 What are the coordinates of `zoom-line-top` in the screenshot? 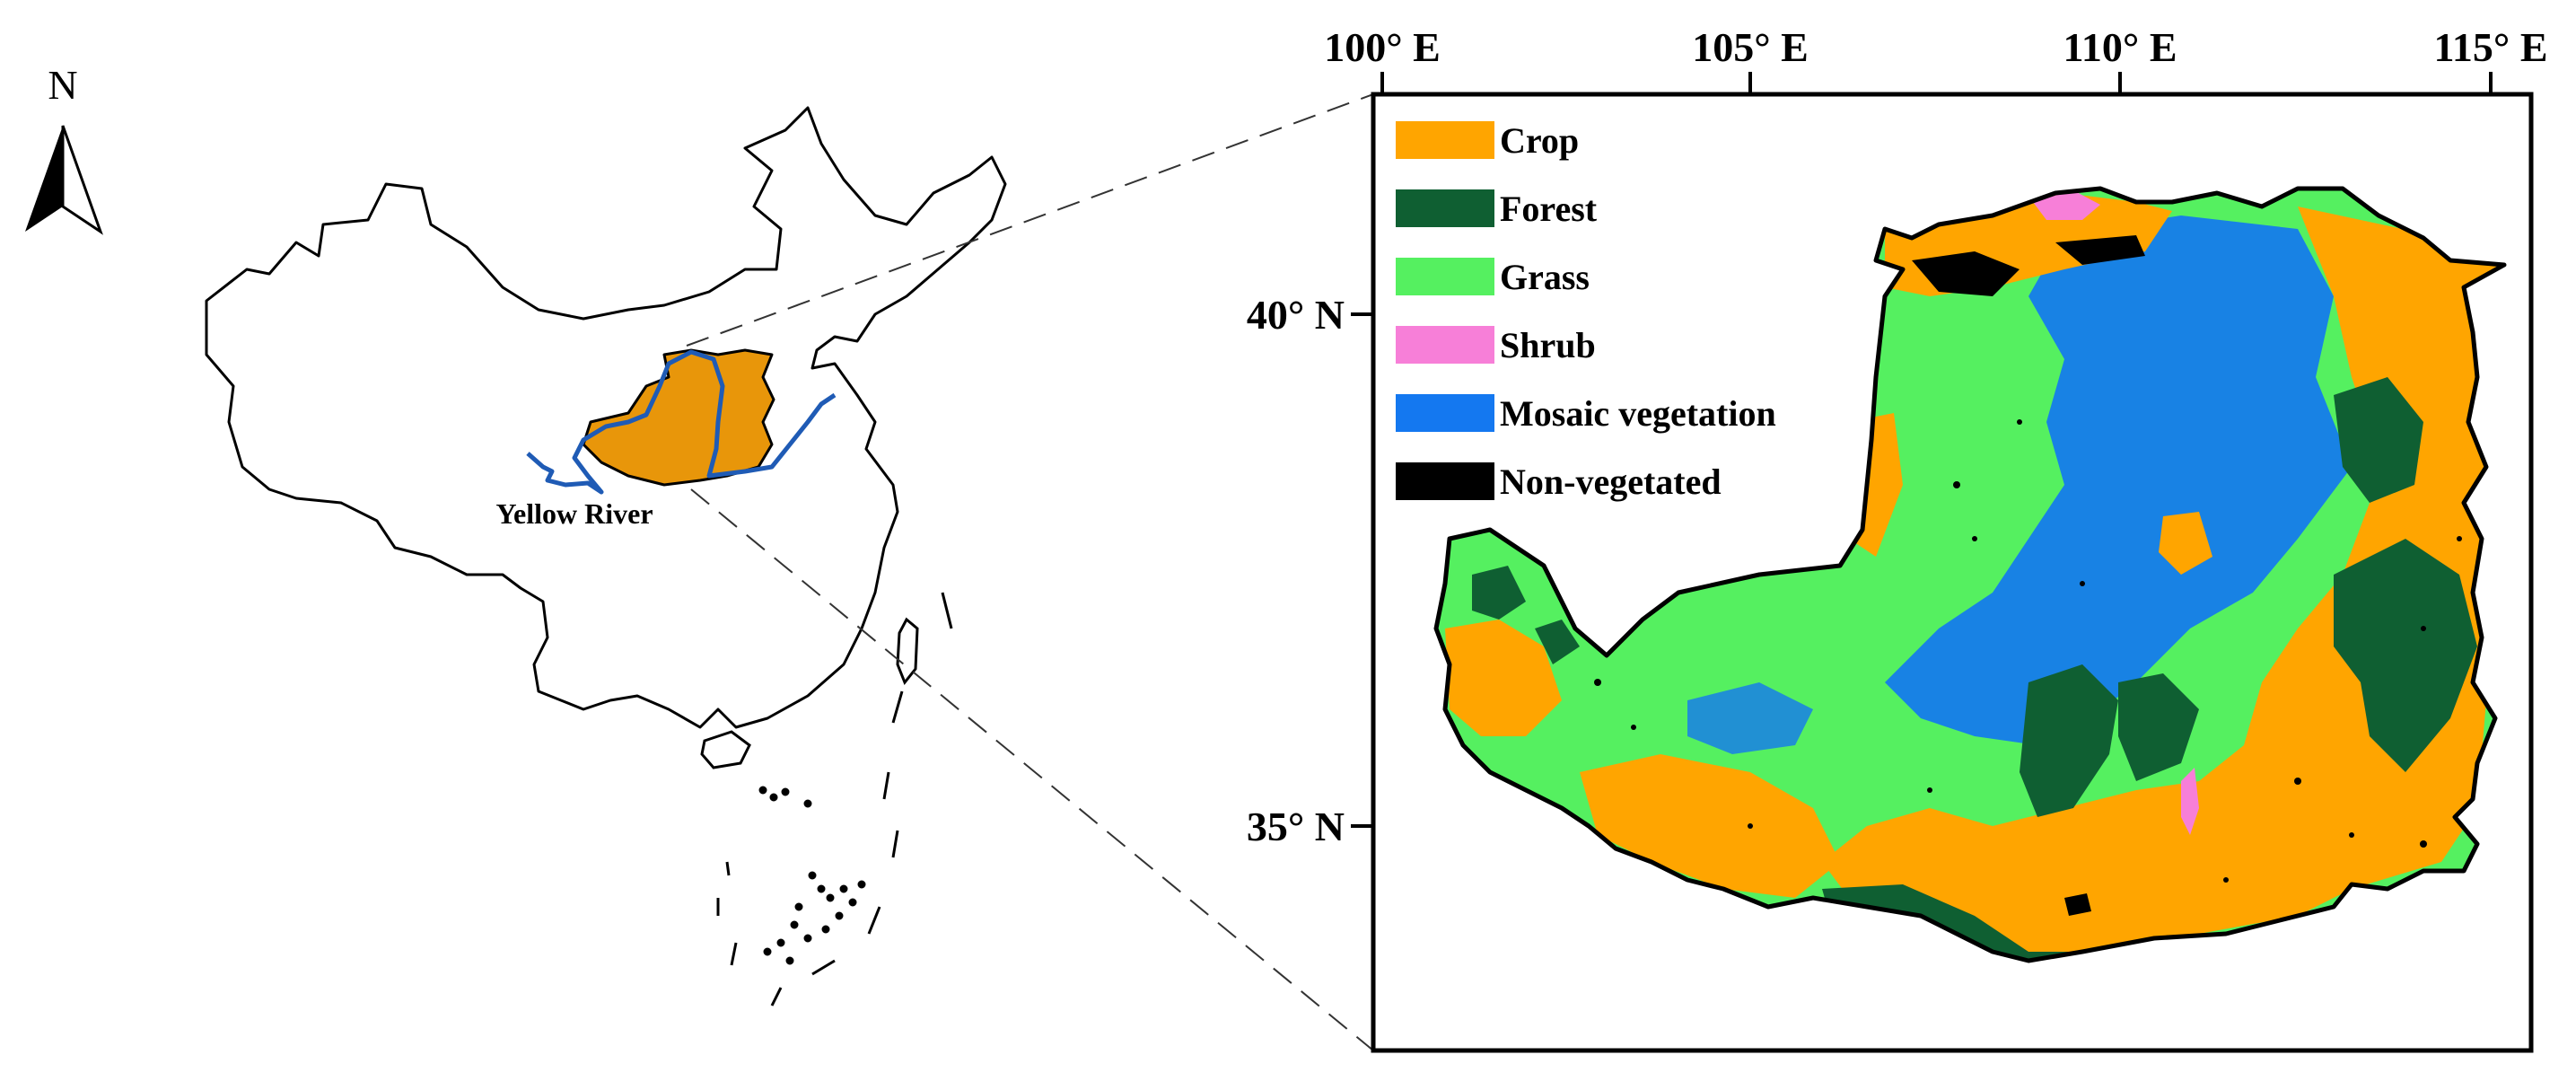 It's located at (1030, 220).